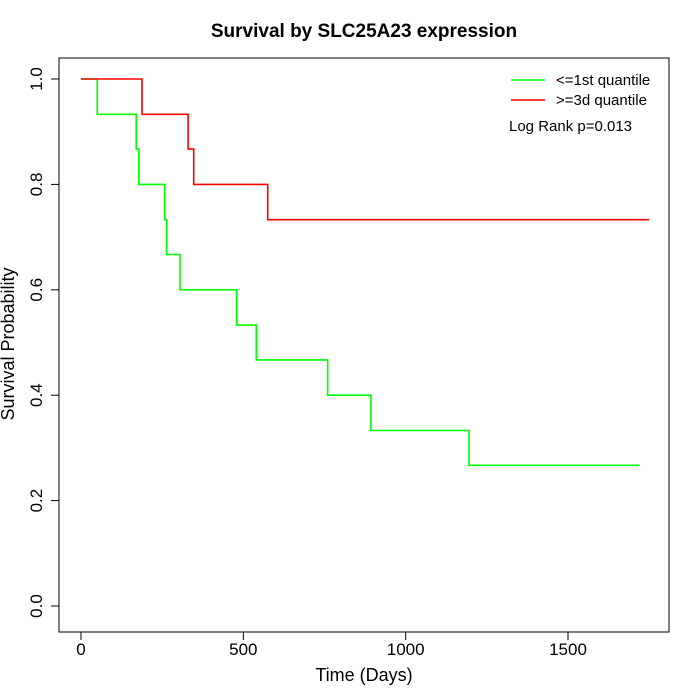 The height and width of the screenshot is (700, 700). Describe the element at coordinates (364, 31) in the screenshot. I see `chart-title: Survival by SLC25A23 expression` at that location.